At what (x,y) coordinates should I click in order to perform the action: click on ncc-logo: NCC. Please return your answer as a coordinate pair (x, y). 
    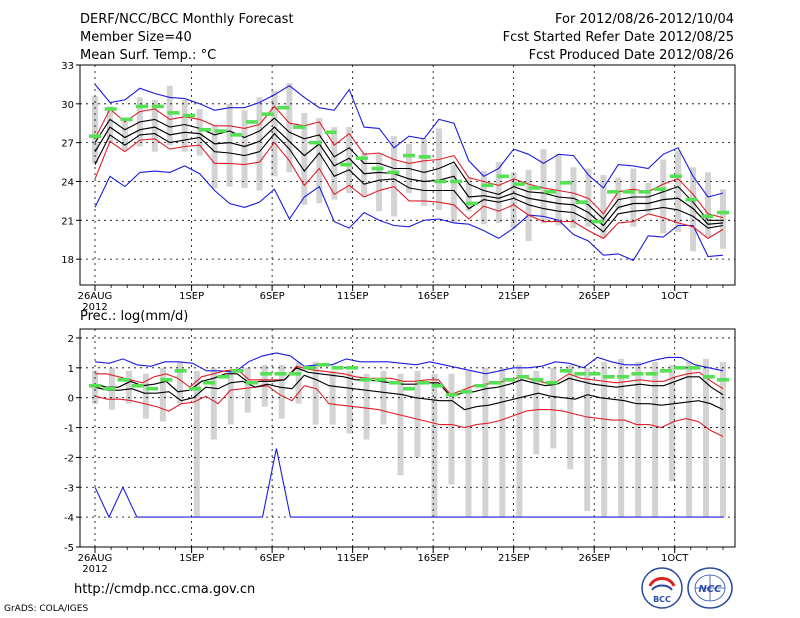
    Looking at the image, I should click on (710, 588).